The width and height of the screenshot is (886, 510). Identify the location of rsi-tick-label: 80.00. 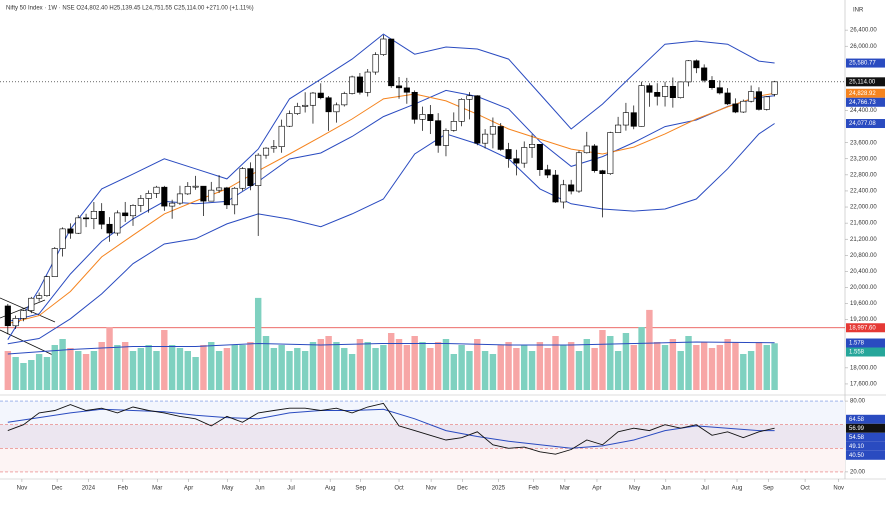
(858, 402).